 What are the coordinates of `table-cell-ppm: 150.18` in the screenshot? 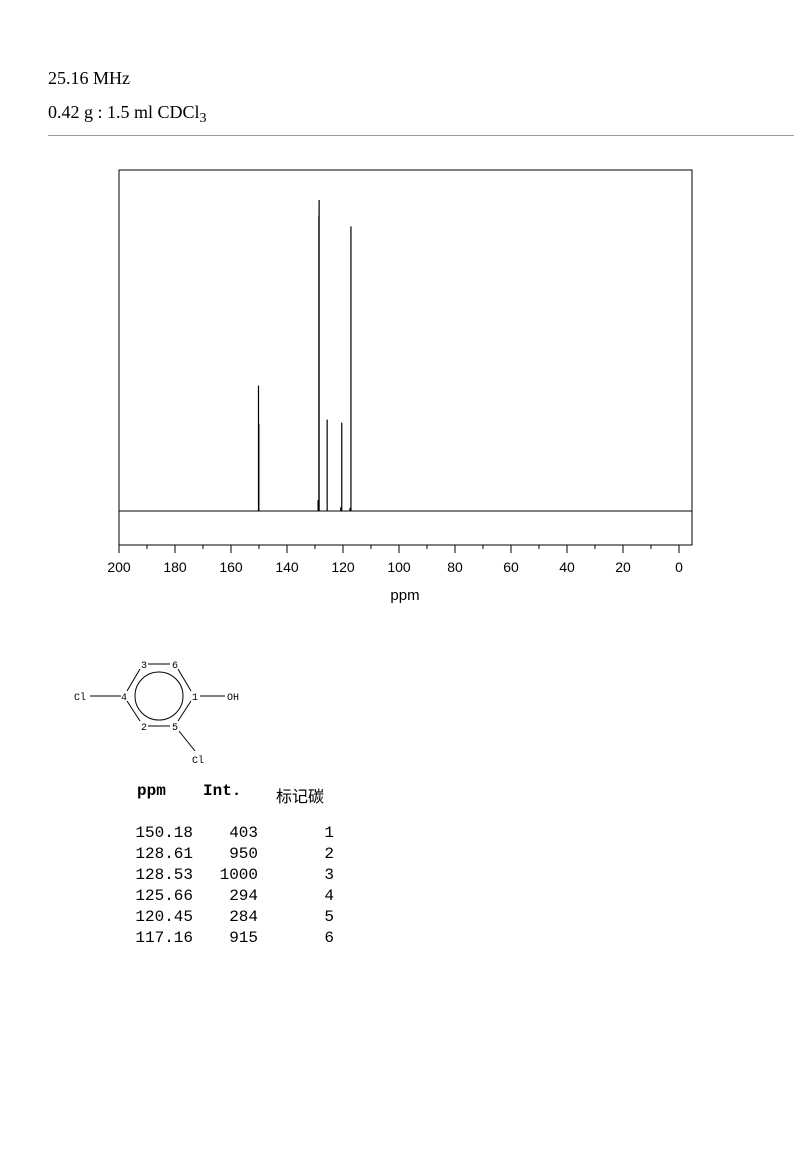 It's located at (164, 833).